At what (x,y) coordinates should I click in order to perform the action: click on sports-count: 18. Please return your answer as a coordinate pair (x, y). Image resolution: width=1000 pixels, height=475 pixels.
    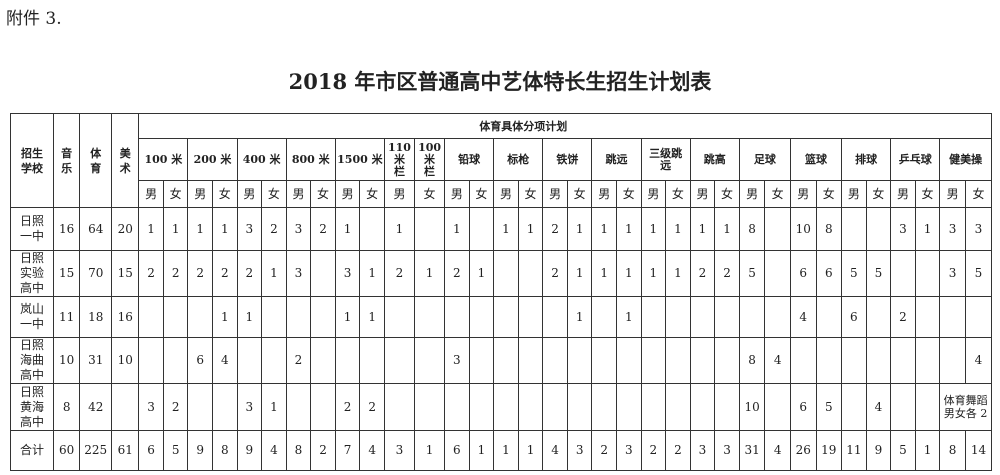
    Looking at the image, I should click on (96, 317).